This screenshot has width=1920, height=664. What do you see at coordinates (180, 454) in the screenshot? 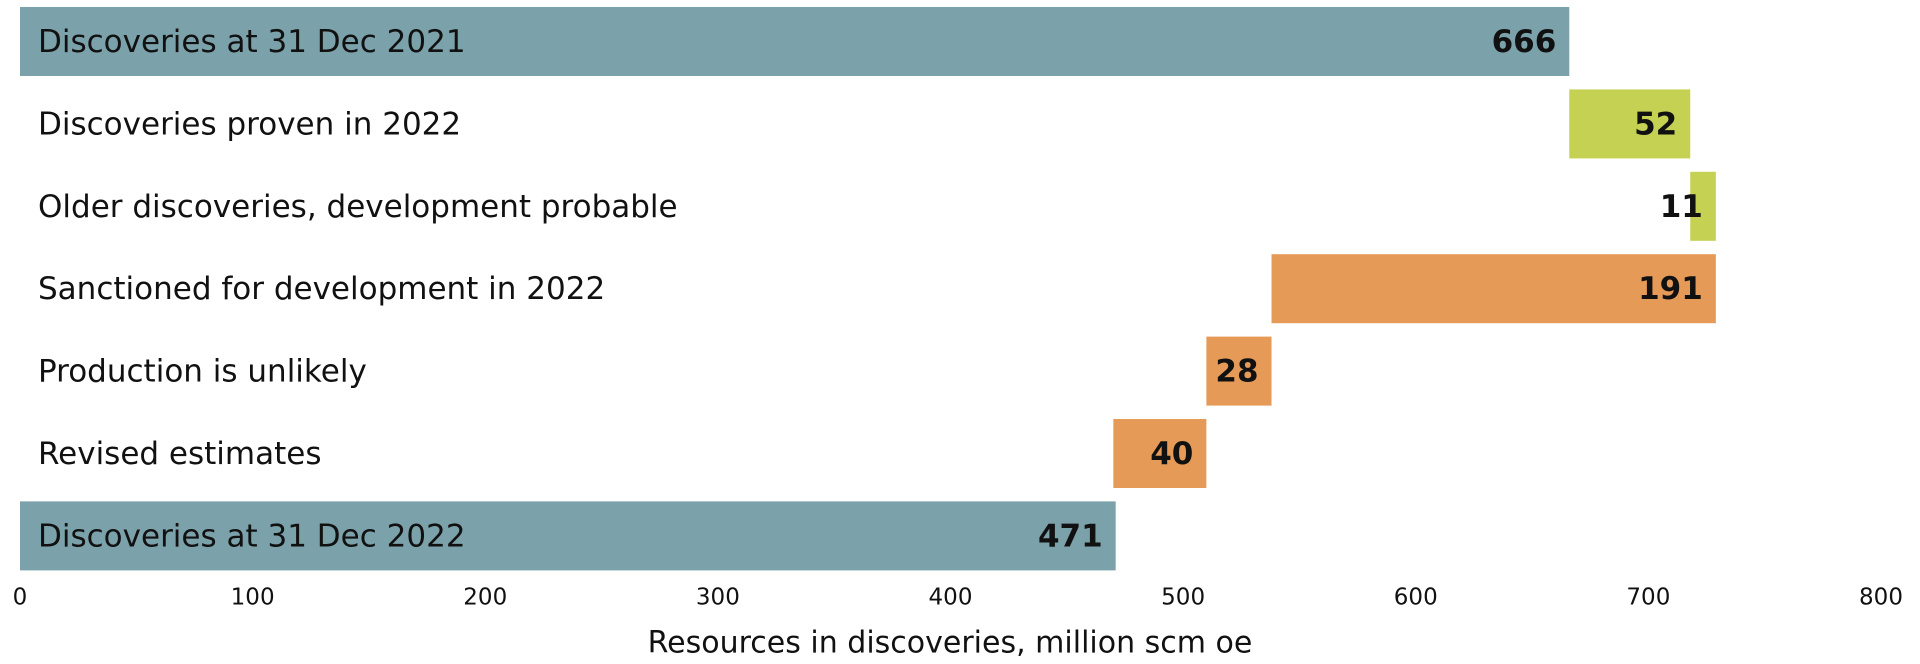
I see `category-label: Revised estimates` at bounding box center [180, 454].